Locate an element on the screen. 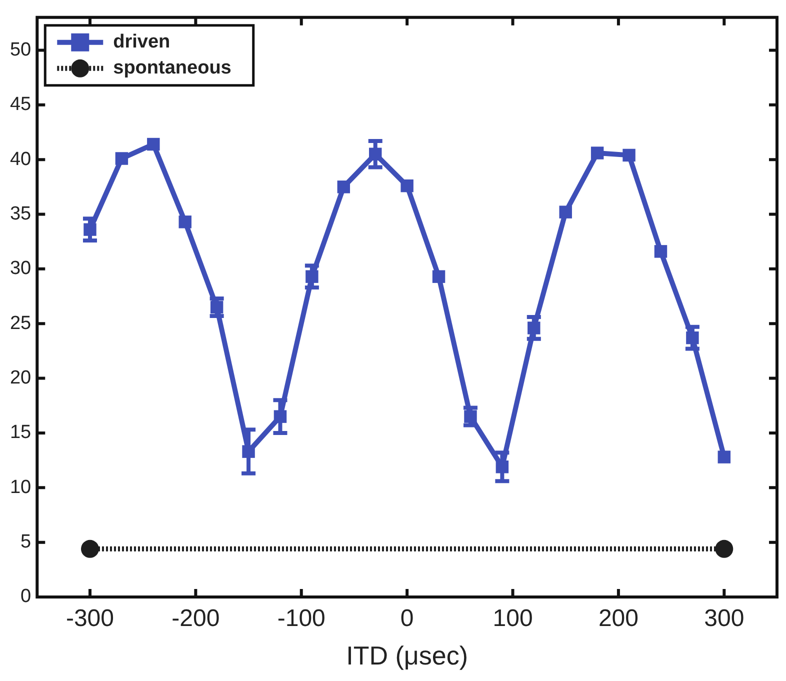  x-tick-label: 300 is located at coordinates (724, 618).